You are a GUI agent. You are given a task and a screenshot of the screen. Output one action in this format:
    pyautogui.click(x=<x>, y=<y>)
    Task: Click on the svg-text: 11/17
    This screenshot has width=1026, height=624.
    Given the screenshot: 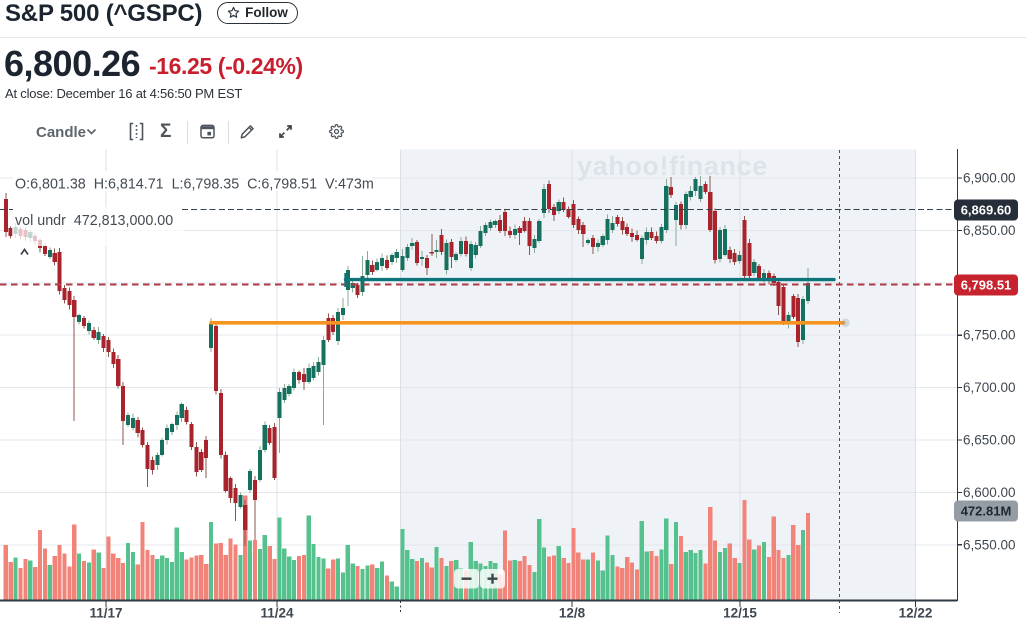 What is the action you would take?
    pyautogui.click(x=105, y=613)
    